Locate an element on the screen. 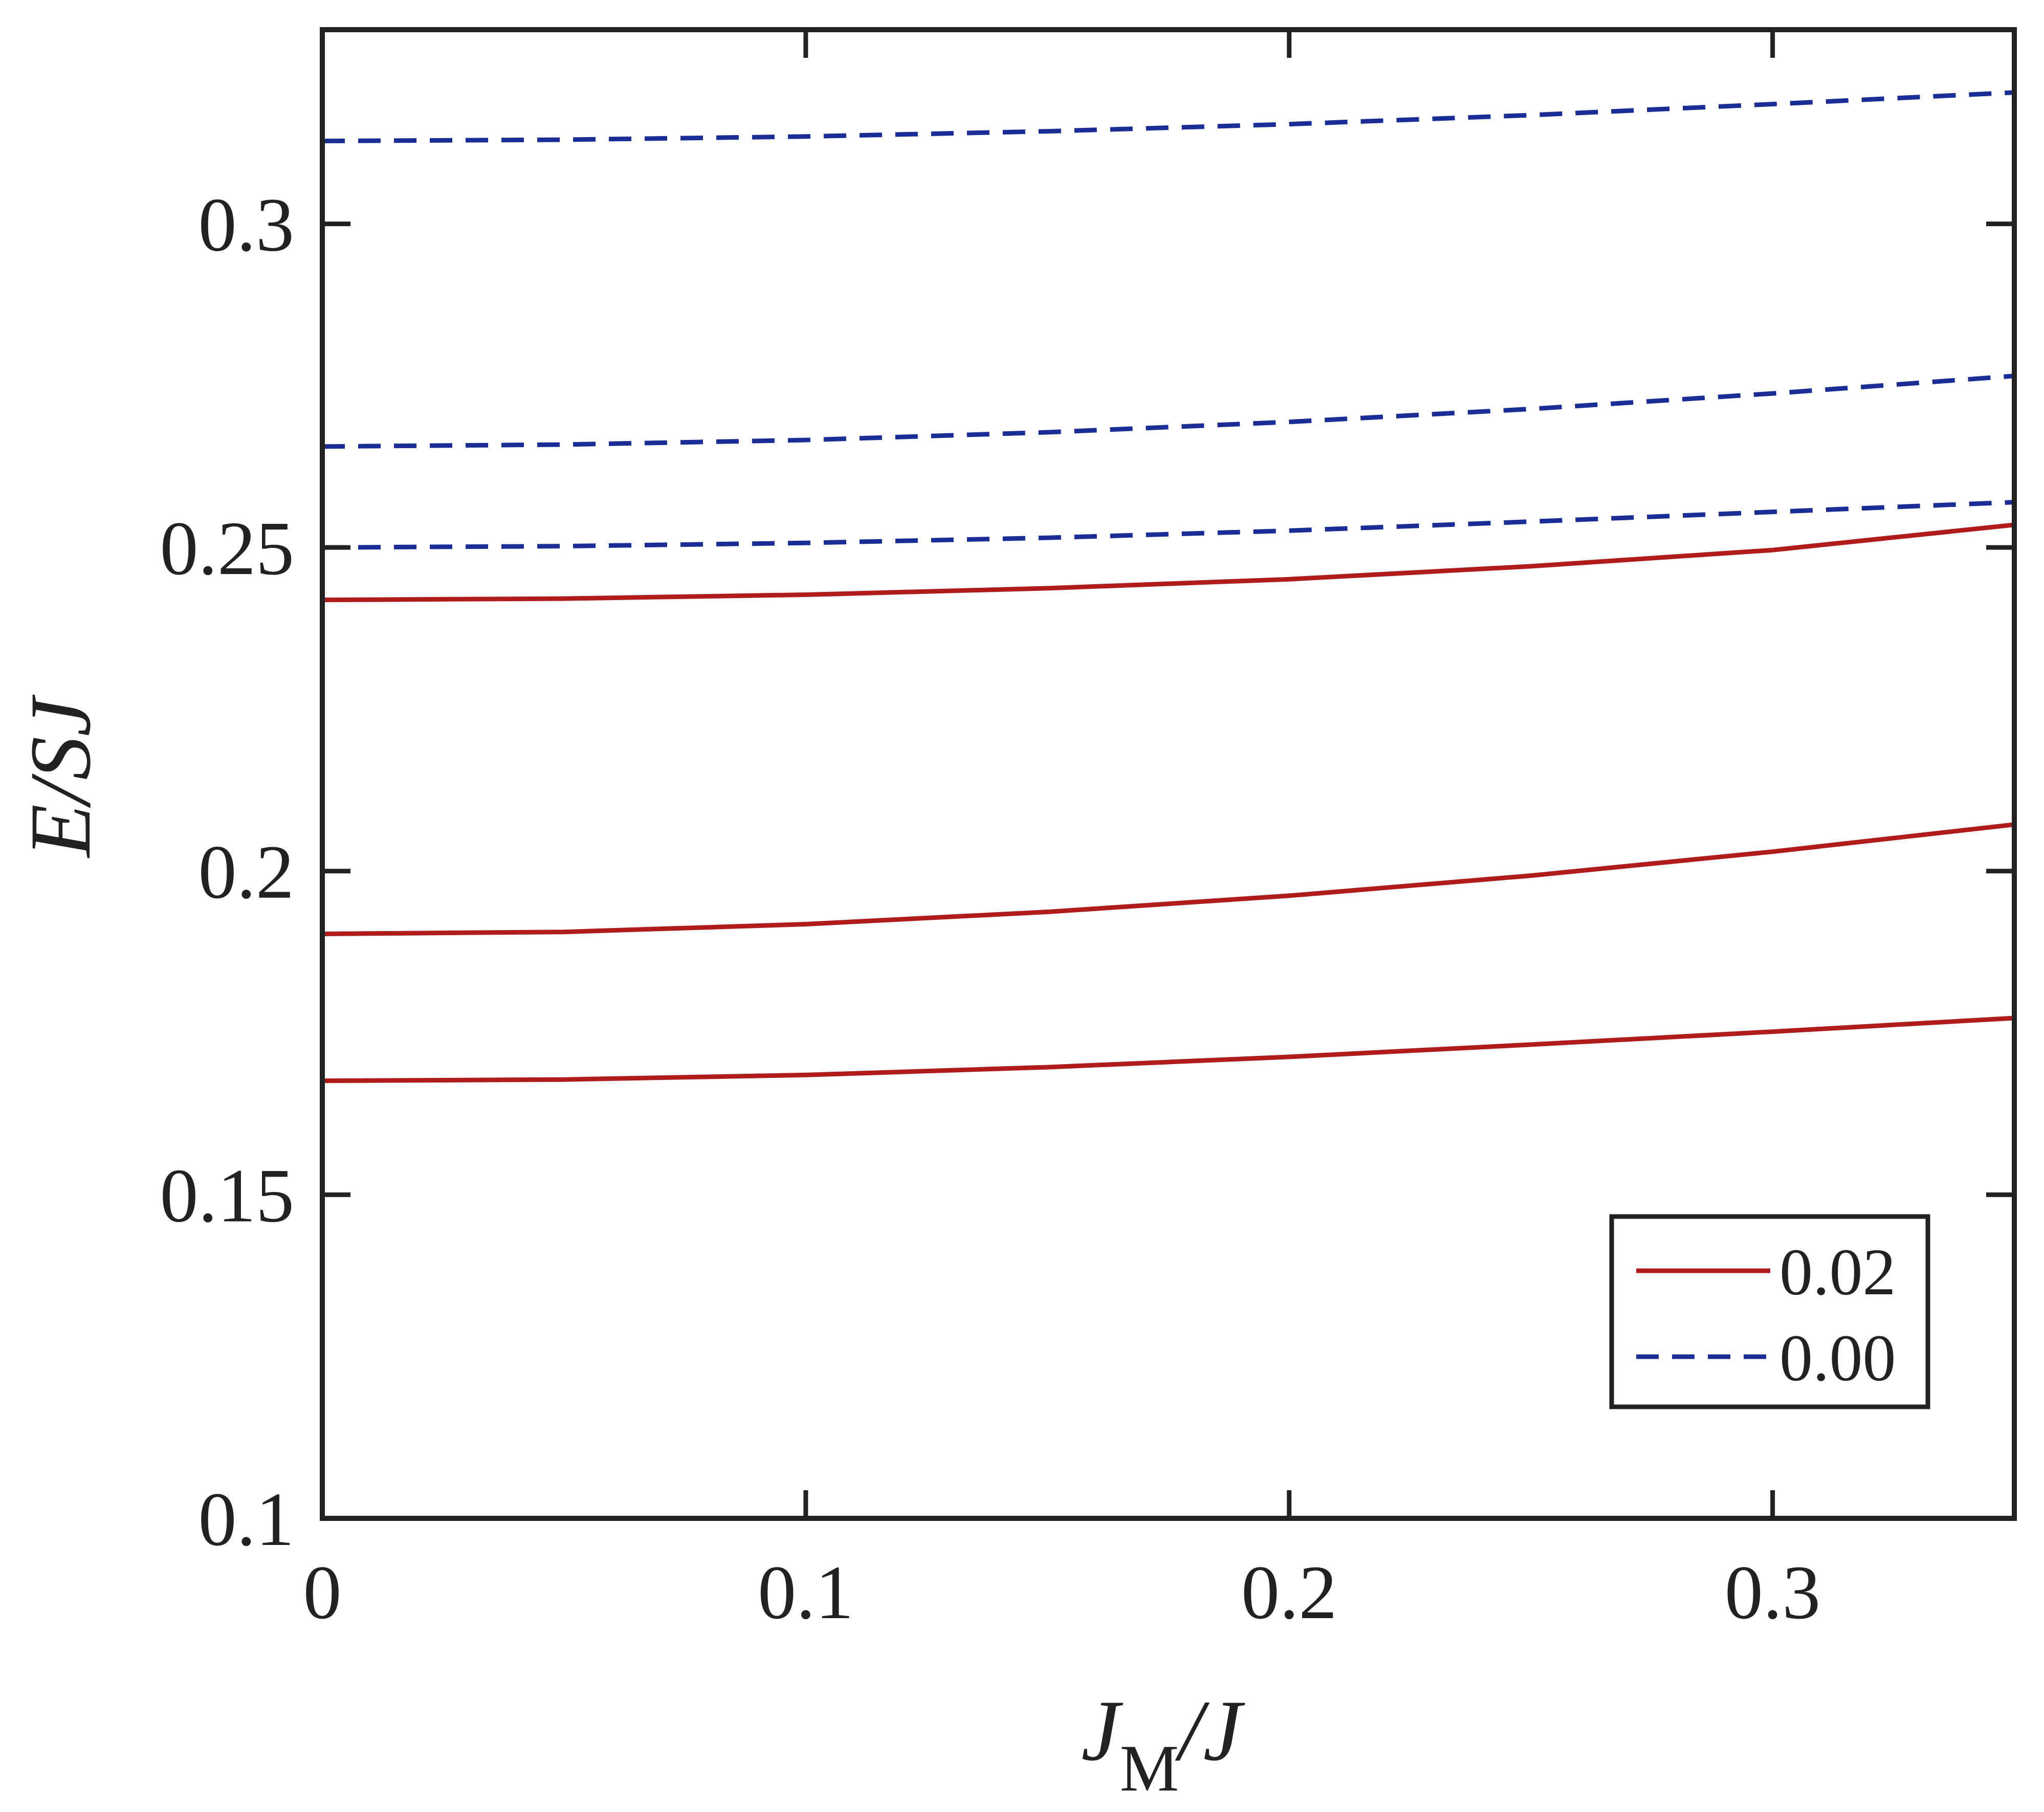  x-tick-label: 0.3 is located at coordinates (1773, 1593).